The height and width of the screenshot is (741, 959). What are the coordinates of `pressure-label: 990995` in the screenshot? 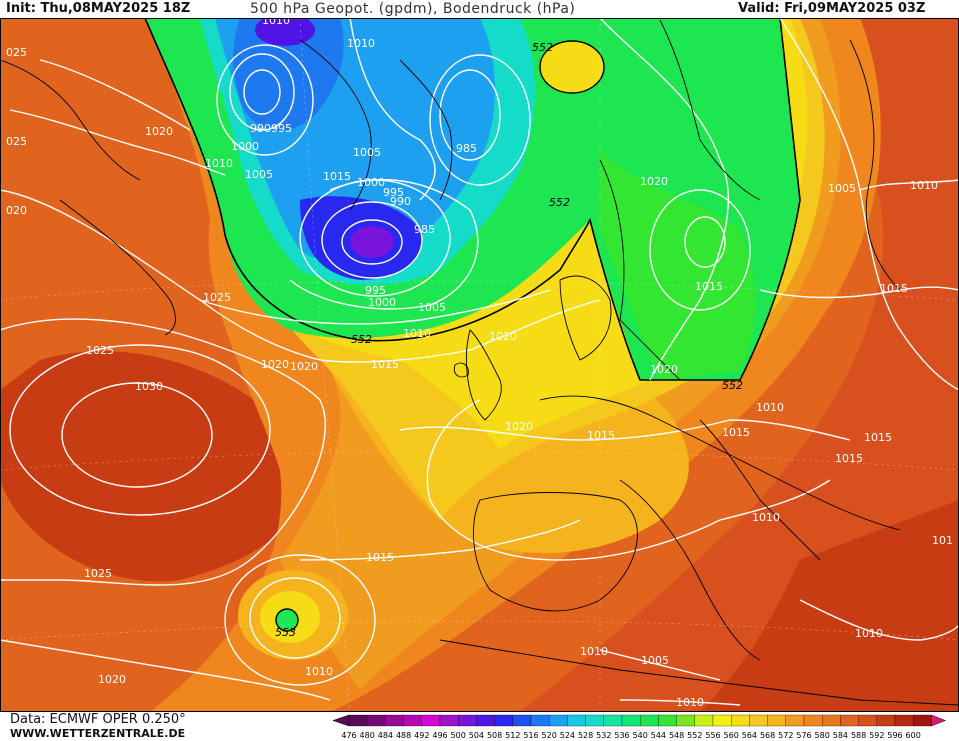 It's located at (271, 128).